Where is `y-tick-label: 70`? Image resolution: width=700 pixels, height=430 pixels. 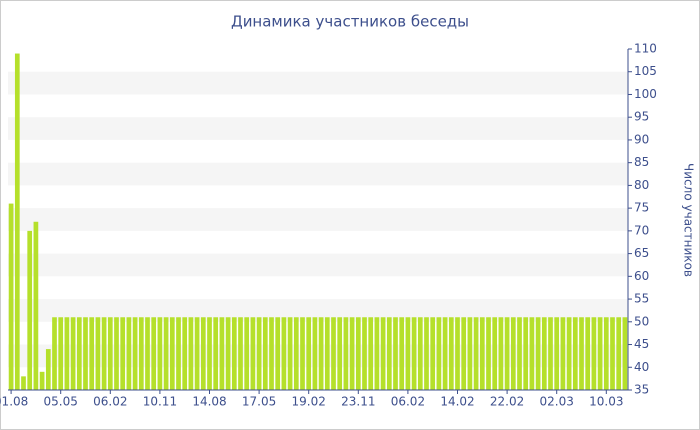
y-tick-label: 70 is located at coordinates (641, 230).